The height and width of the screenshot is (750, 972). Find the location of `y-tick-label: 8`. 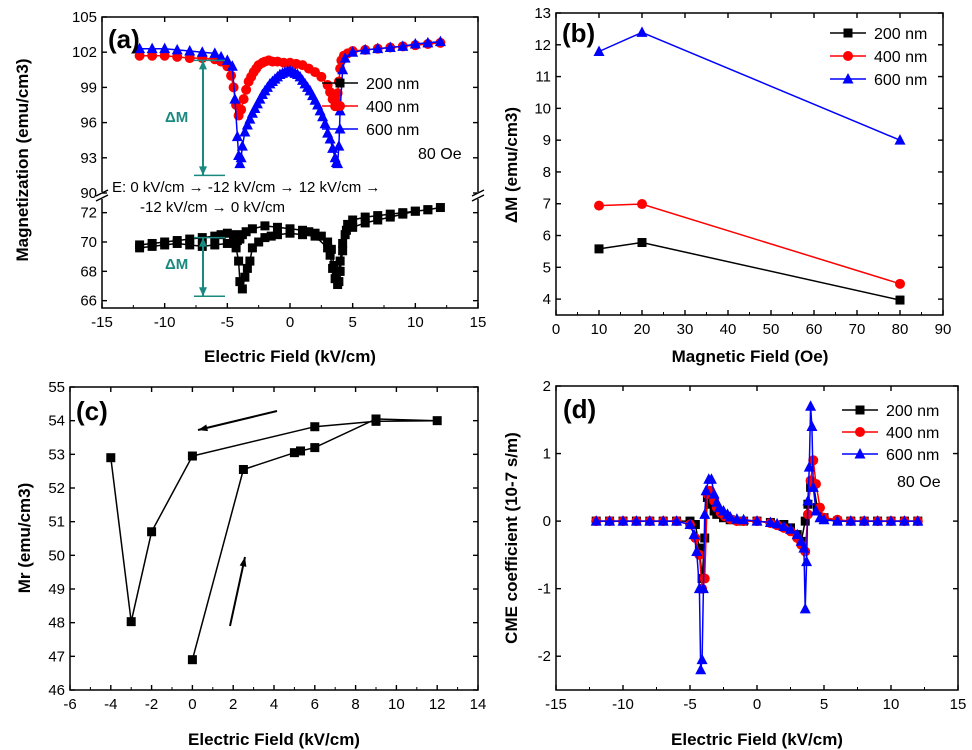

y-tick-label: 8 is located at coordinates (547, 172).